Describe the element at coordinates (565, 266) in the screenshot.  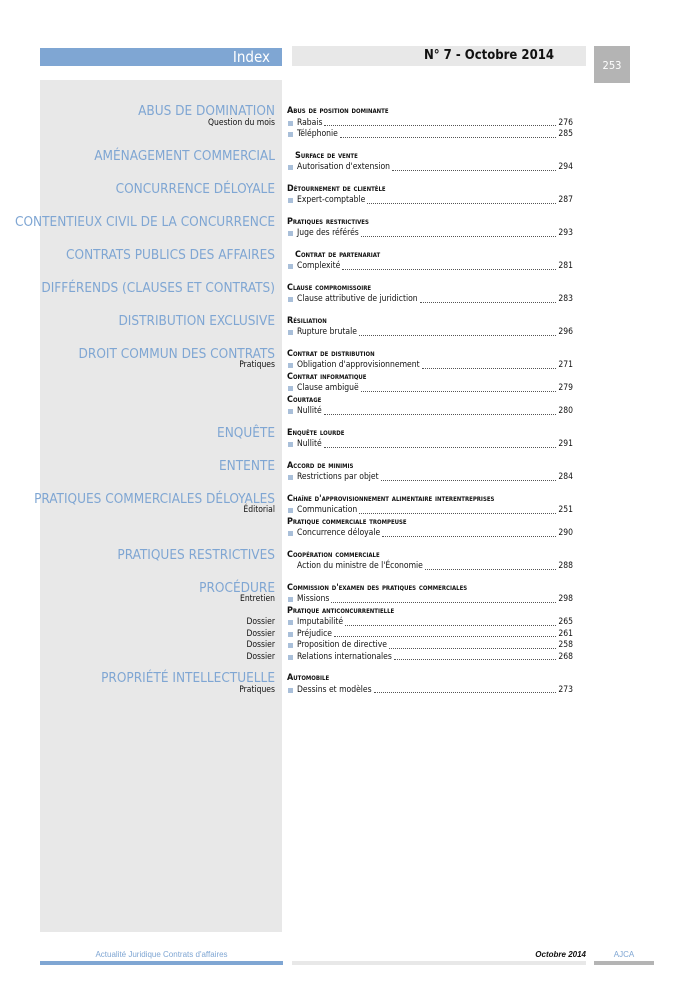
I see `entry-page: 281` at that location.